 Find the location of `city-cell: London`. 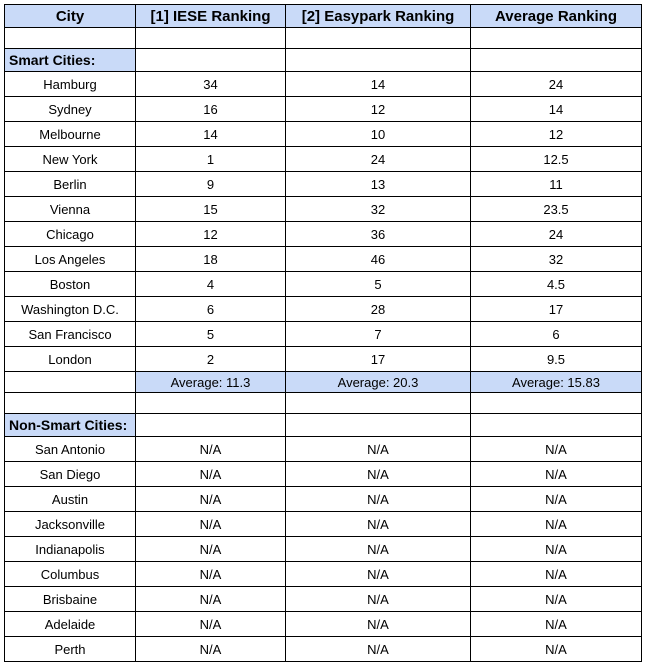

city-cell: London is located at coordinates (70, 359).